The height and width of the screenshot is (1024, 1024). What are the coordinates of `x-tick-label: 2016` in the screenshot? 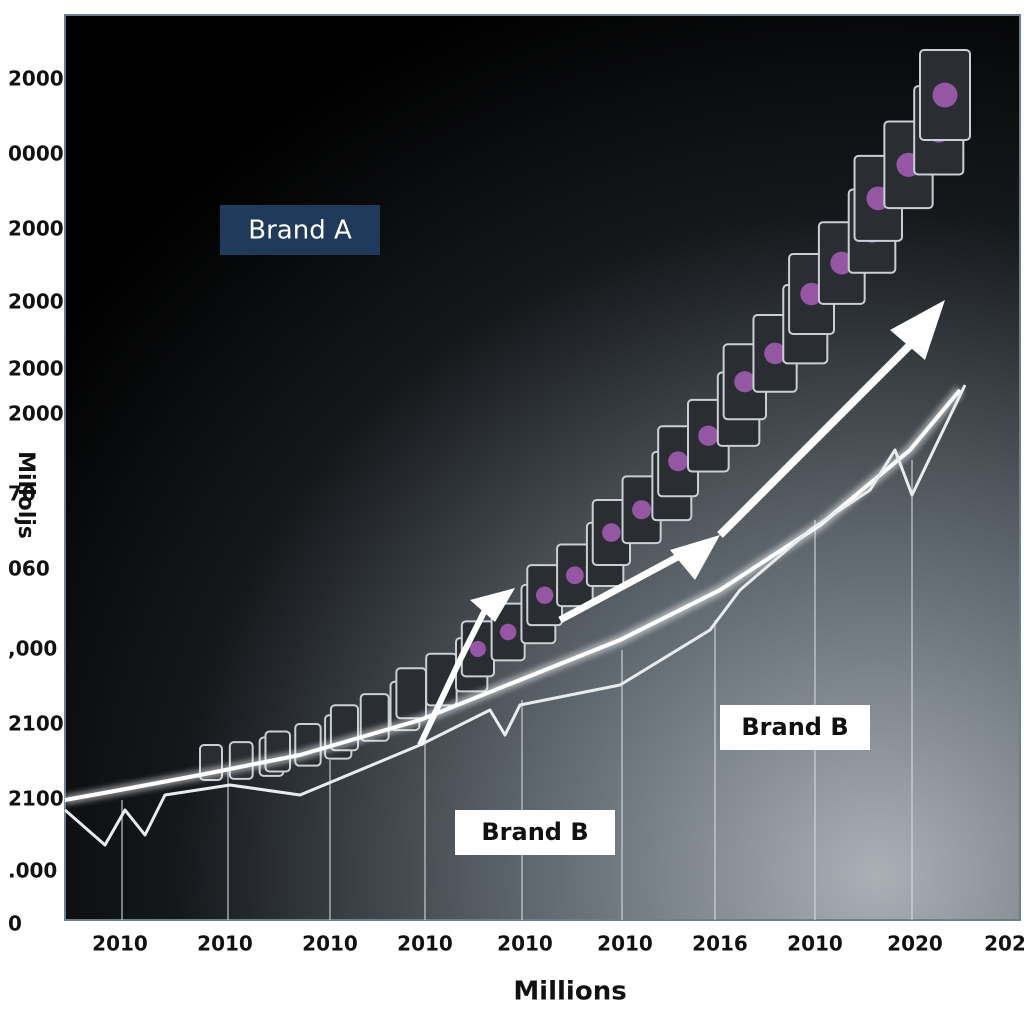 It's located at (720, 944).